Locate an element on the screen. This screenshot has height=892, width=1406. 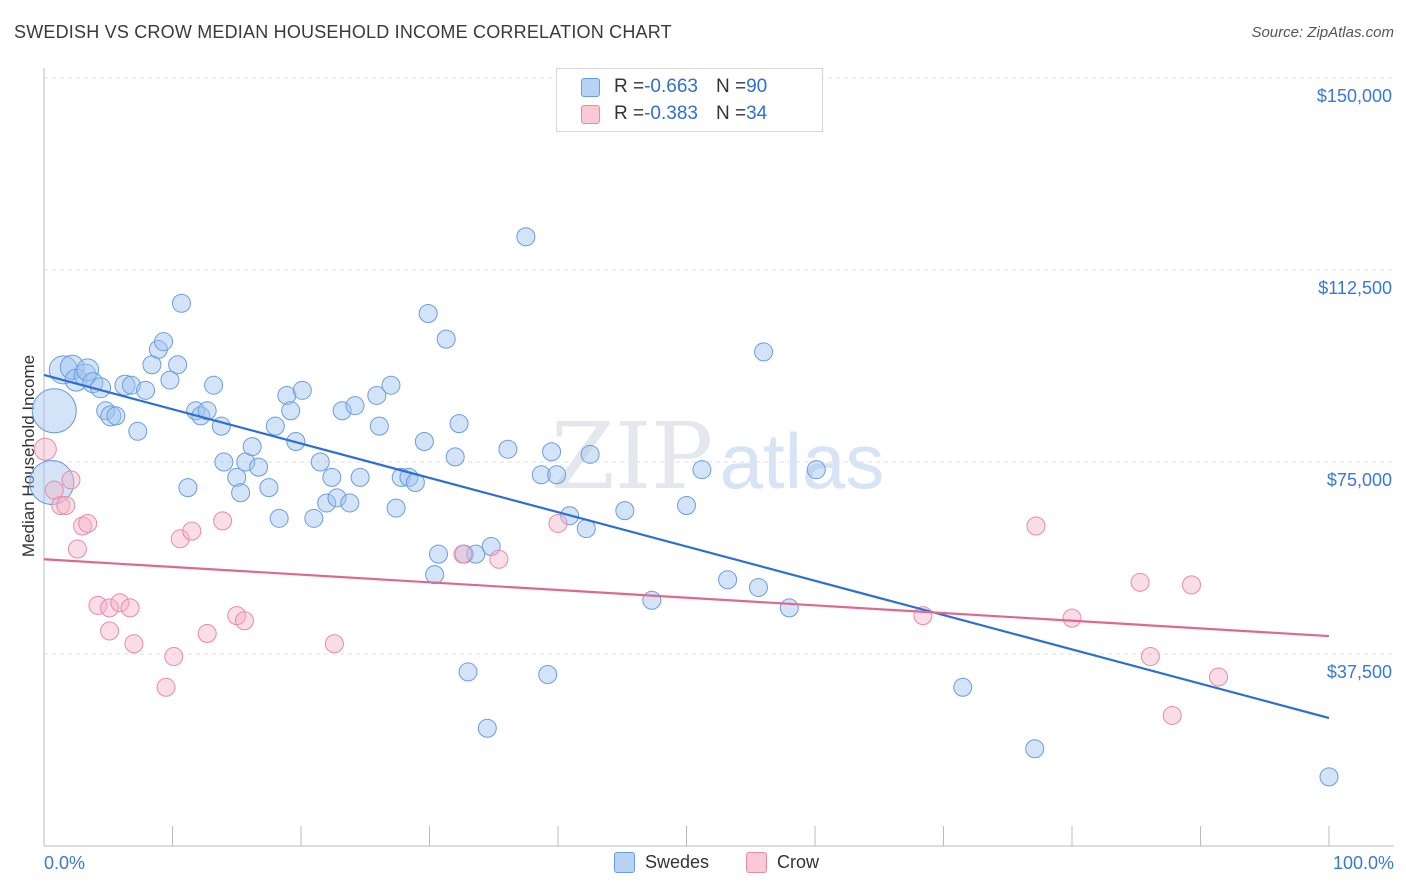
y-tick-label: $37,500 is located at coordinates (1359, 672).